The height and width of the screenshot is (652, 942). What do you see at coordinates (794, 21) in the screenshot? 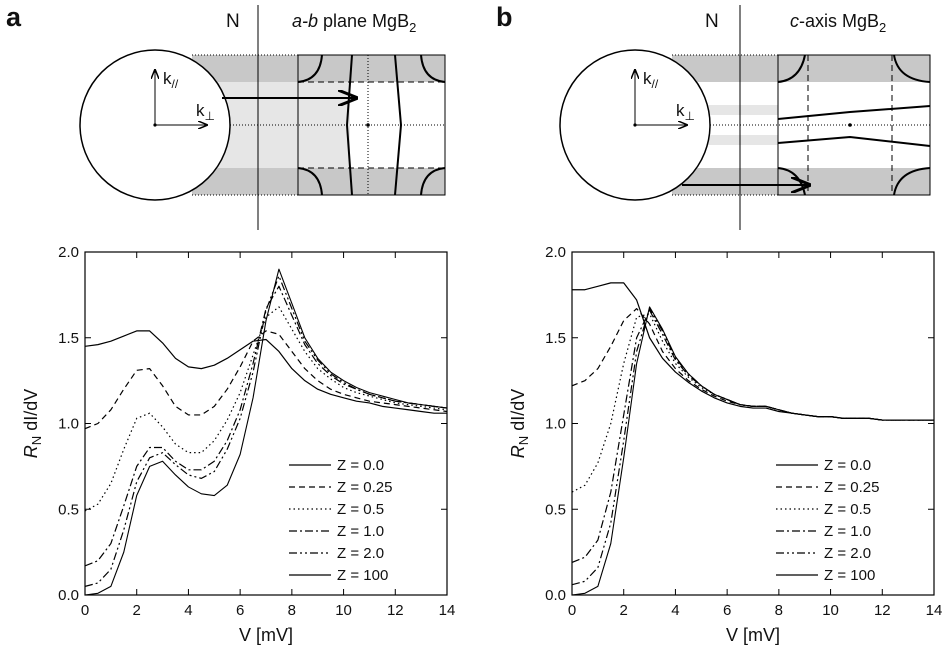
I see `plane-italic: c` at bounding box center [794, 21].